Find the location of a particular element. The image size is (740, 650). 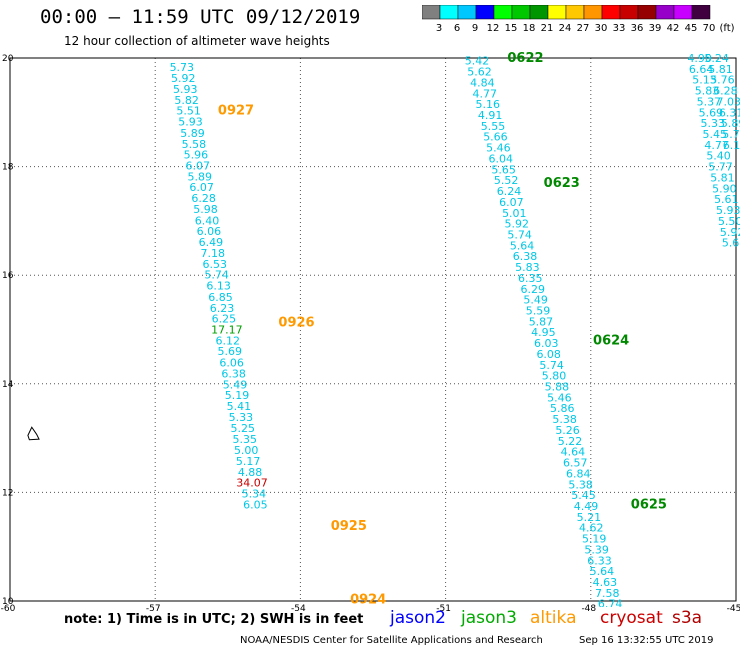

swh-value-label: 6.12 is located at coordinates (228, 340).